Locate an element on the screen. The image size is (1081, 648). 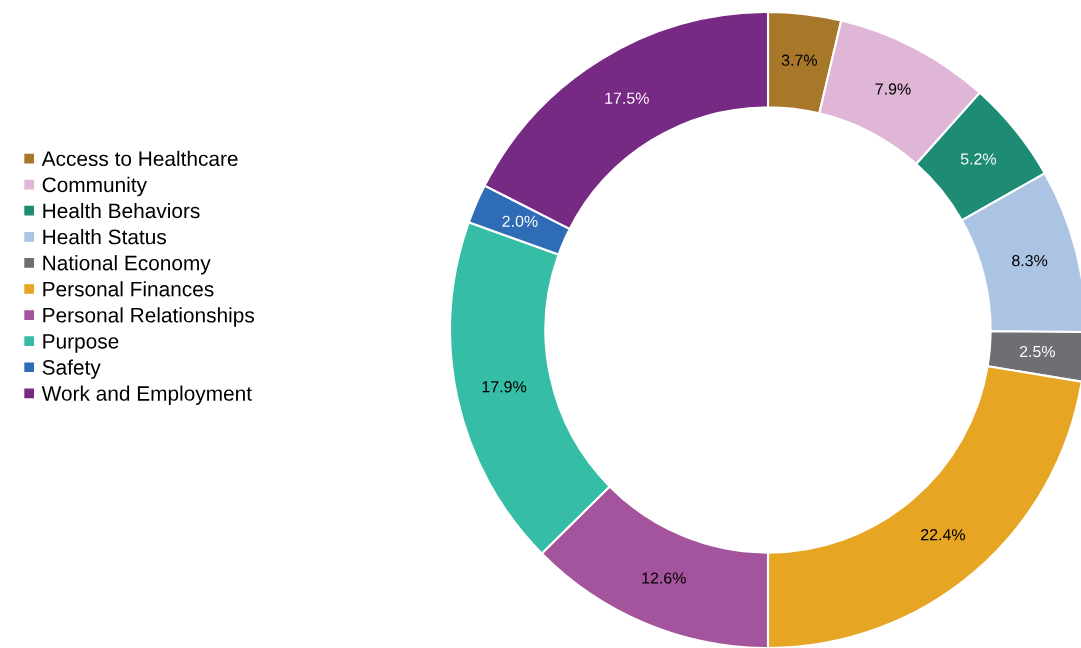
data-label: 2.0% is located at coordinates (520, 221).